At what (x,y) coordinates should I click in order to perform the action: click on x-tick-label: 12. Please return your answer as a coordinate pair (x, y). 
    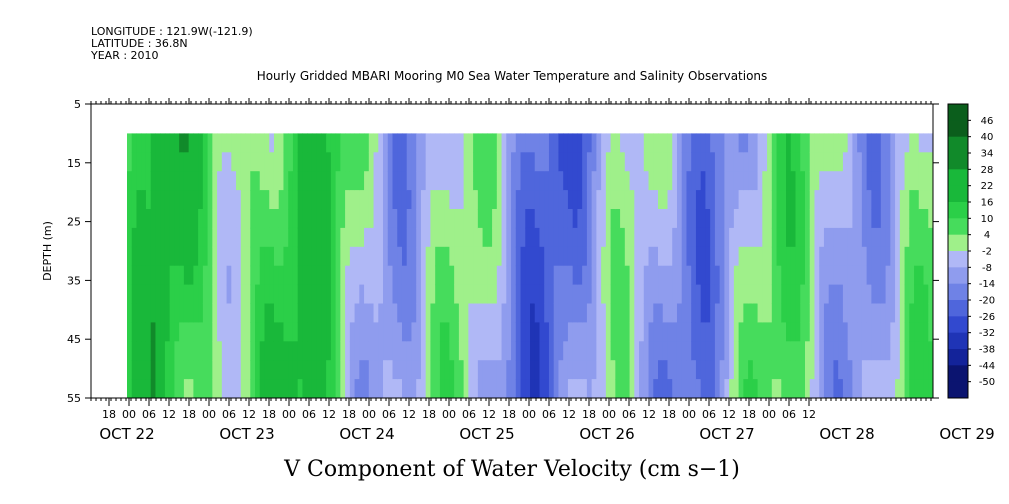
    Looking at the image, I should click on (649, 414).